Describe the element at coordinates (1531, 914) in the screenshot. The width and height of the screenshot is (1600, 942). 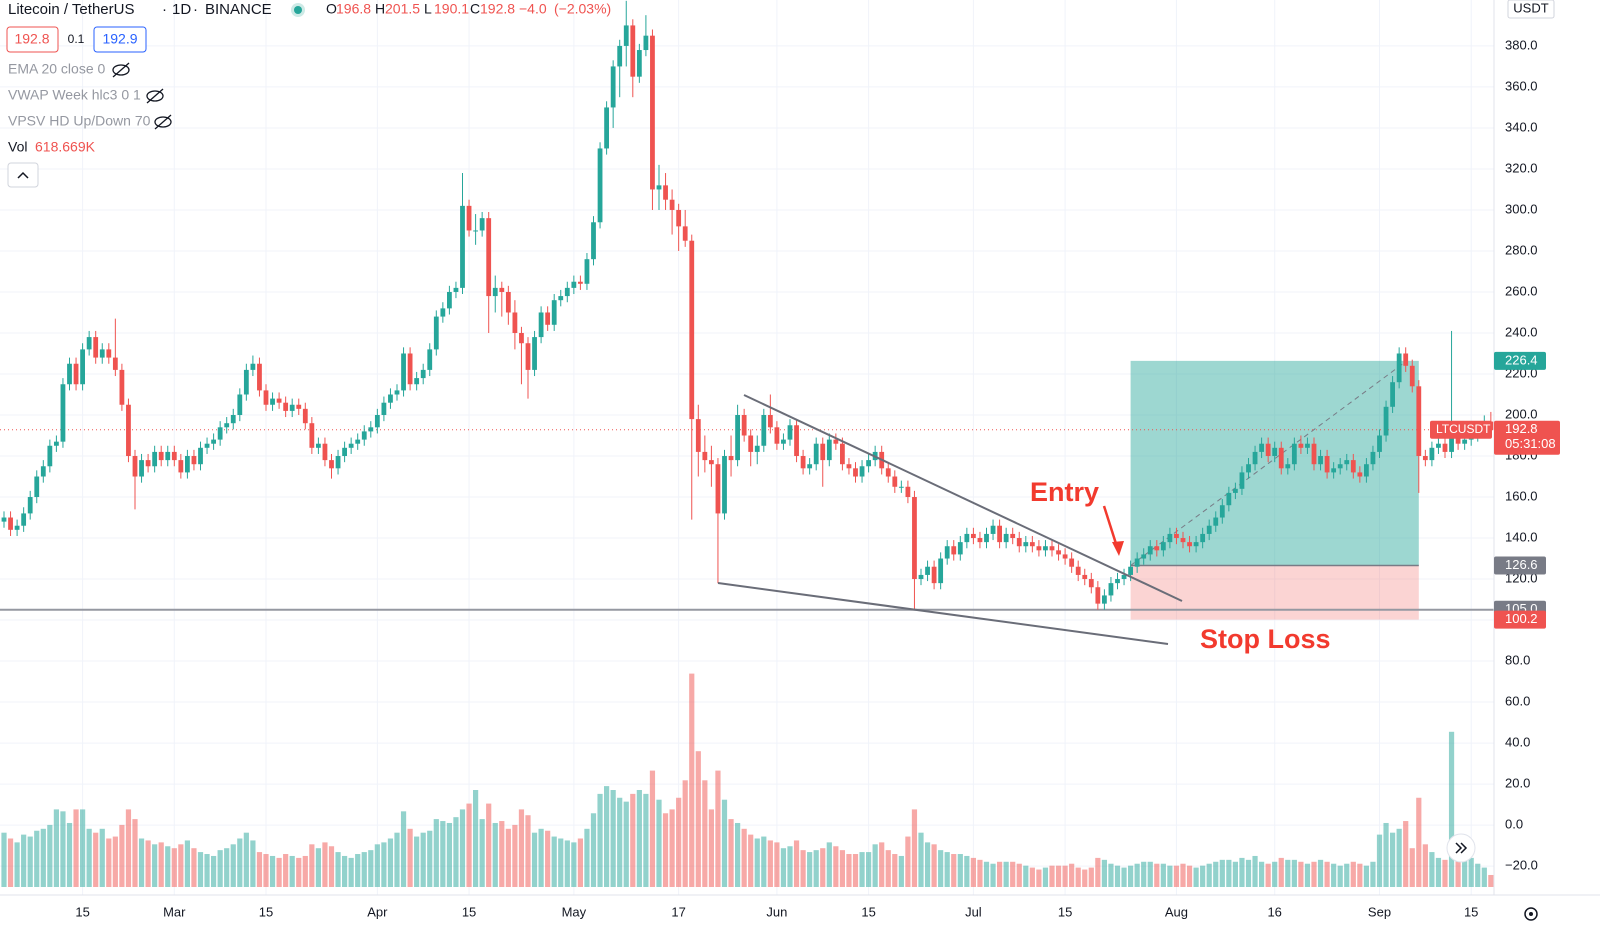
I see `settings-button` at that location.